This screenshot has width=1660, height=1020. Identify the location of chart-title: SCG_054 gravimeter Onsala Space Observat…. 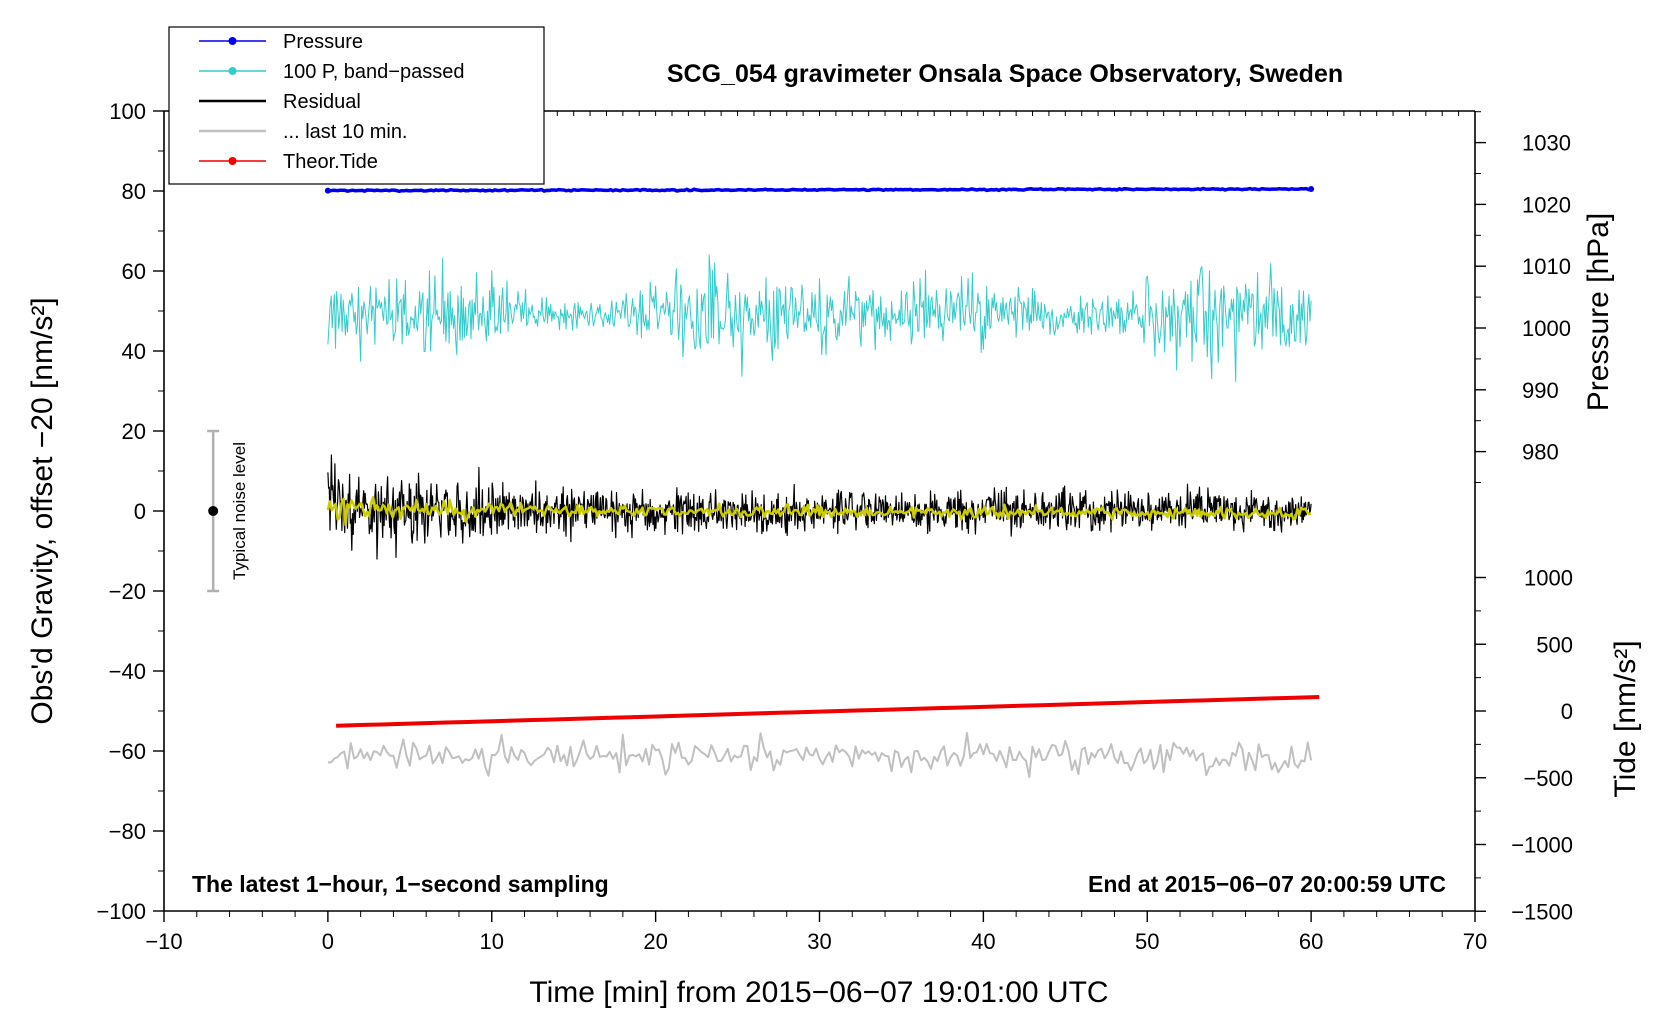
(1005, 74).